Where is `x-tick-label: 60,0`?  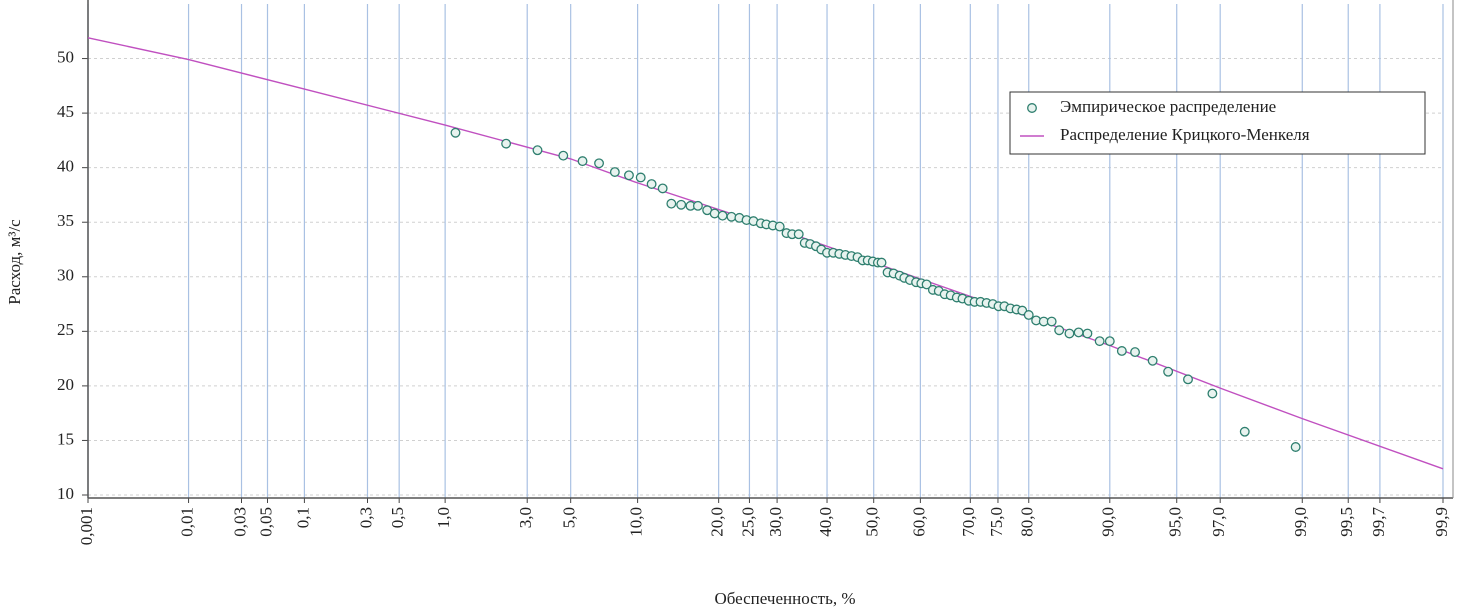 x-tick-label: 60,0 is located at coordinates (918, 522).